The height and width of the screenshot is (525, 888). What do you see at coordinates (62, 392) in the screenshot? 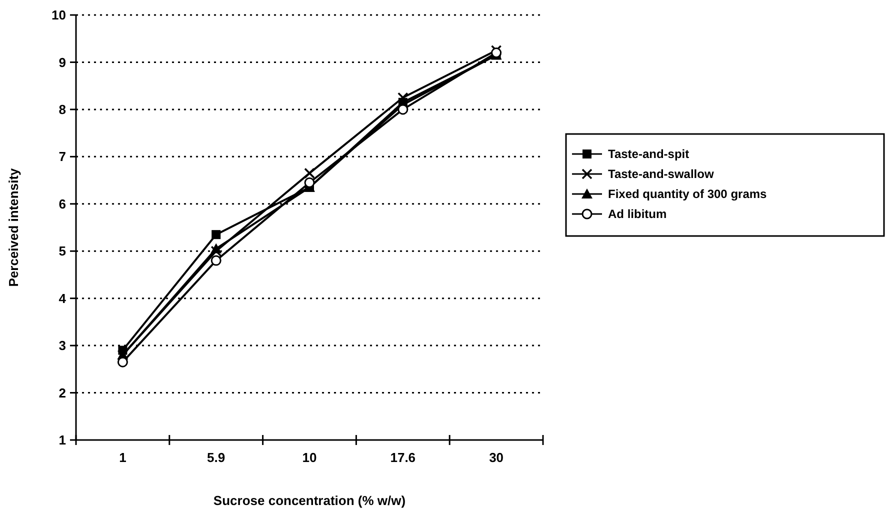
I see `y-tick-label: 2` at bounding box center [62, 392].